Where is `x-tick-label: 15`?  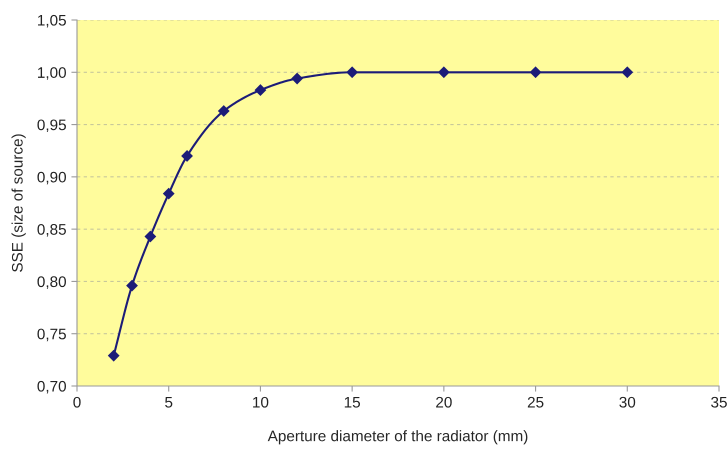
x-tick-label: 15 is located at coordinates (352, 402).